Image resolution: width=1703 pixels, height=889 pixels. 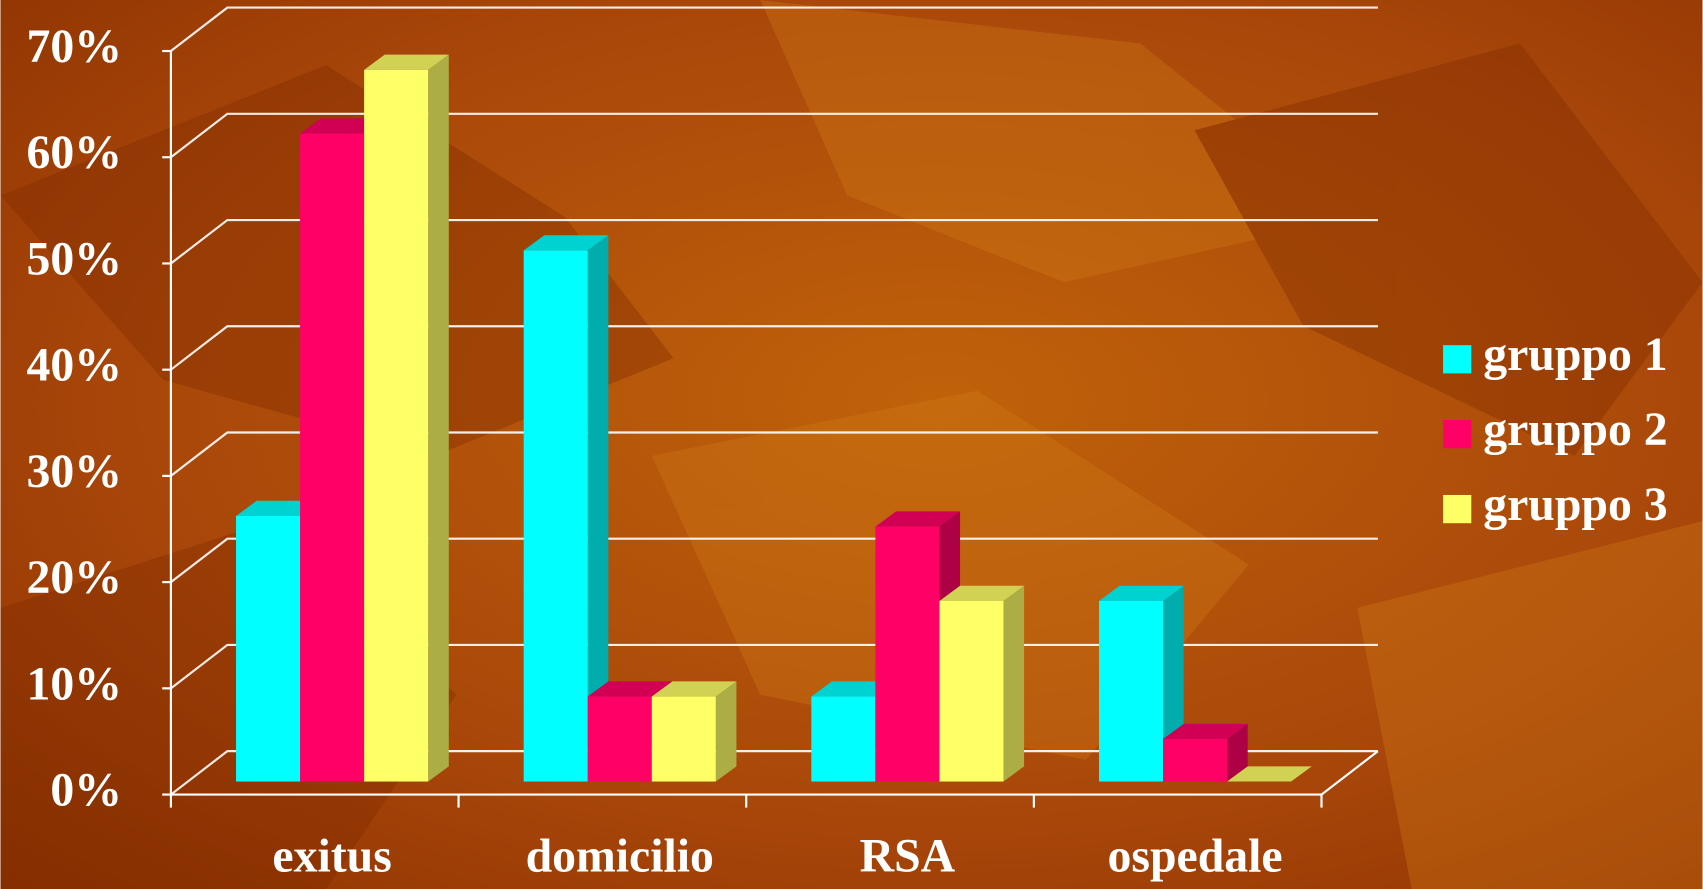 I want to click on legend-label: gruppo 3, so click(x=1575, y=504).